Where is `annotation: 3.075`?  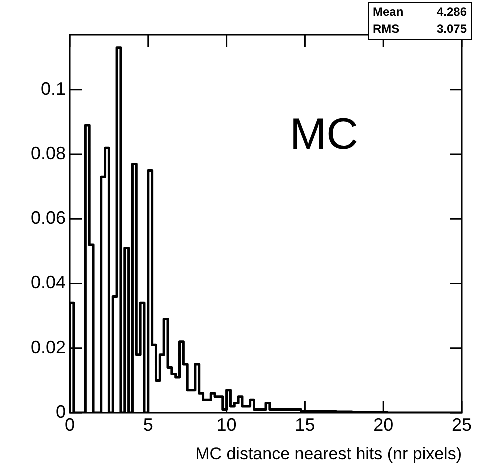 annotation: 3.075 is located at coordinates (451, 29).